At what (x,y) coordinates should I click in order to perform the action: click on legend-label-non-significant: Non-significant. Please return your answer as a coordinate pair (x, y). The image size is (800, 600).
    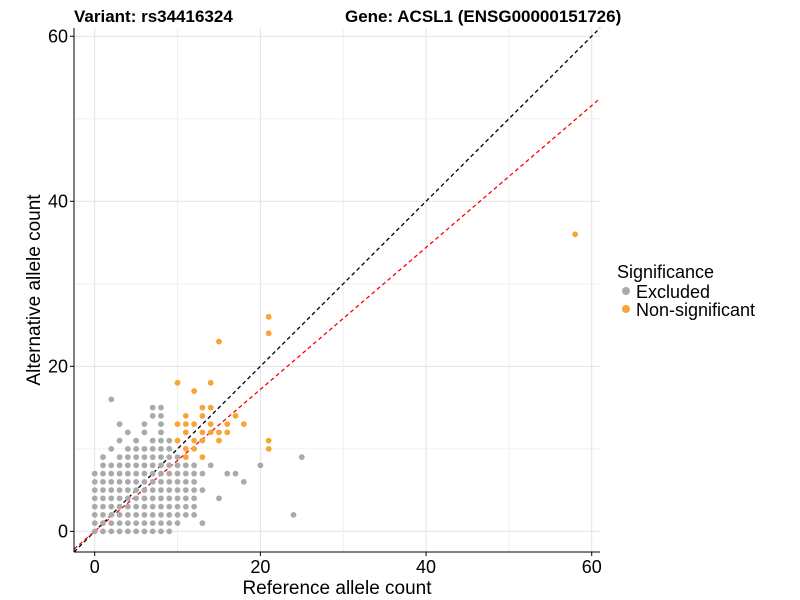
    Looking at the image, I should click on (695, 310).